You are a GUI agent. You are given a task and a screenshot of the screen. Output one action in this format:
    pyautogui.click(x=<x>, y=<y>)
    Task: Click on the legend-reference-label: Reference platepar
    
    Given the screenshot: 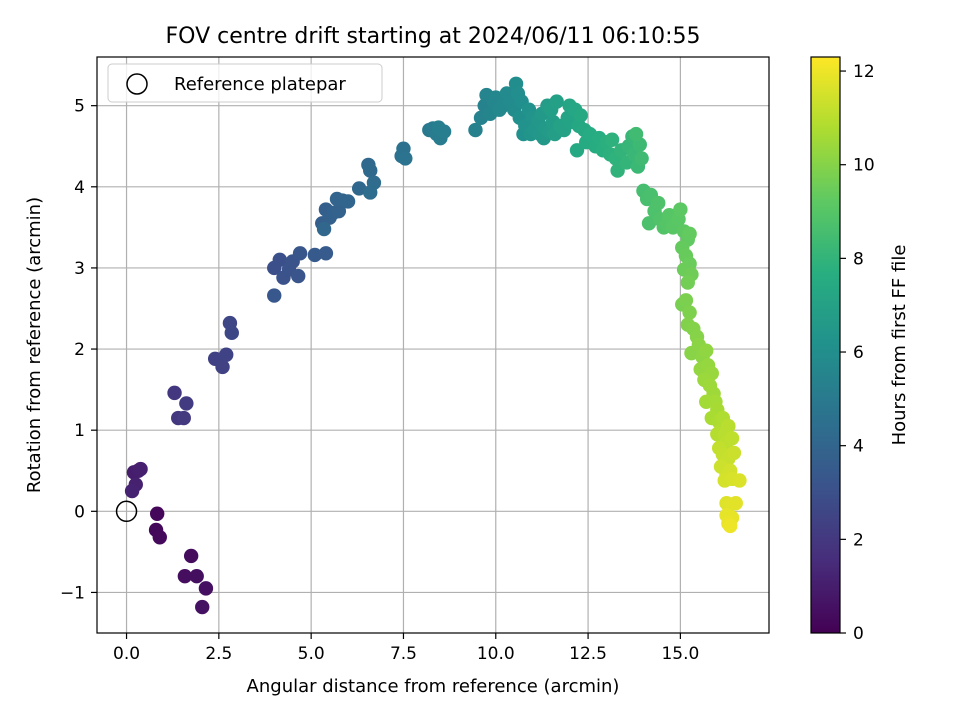 What is the action you would take?
    pyautogui.click(x=260, y=84)
    